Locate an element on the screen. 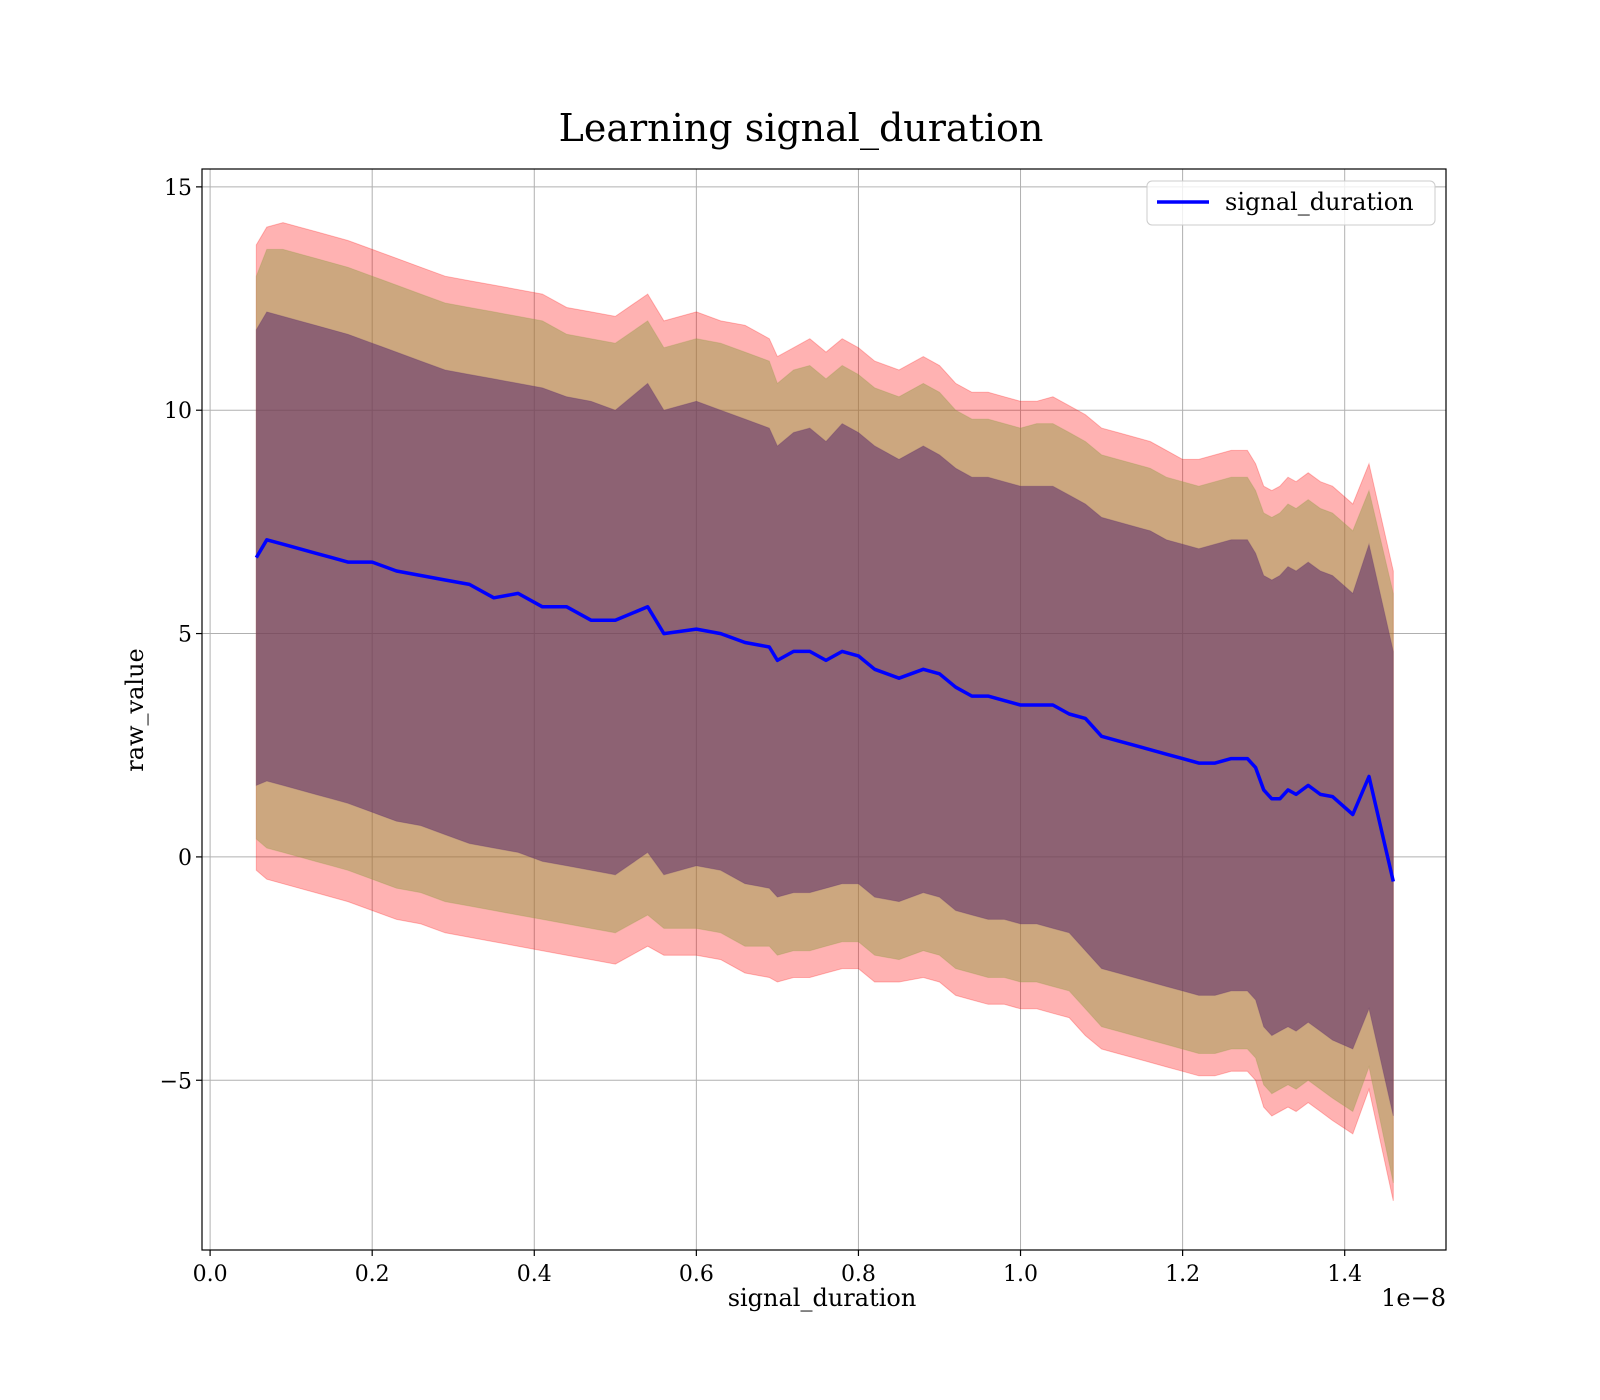  y-tick-label: 5 is located at coordinates (185, 635).